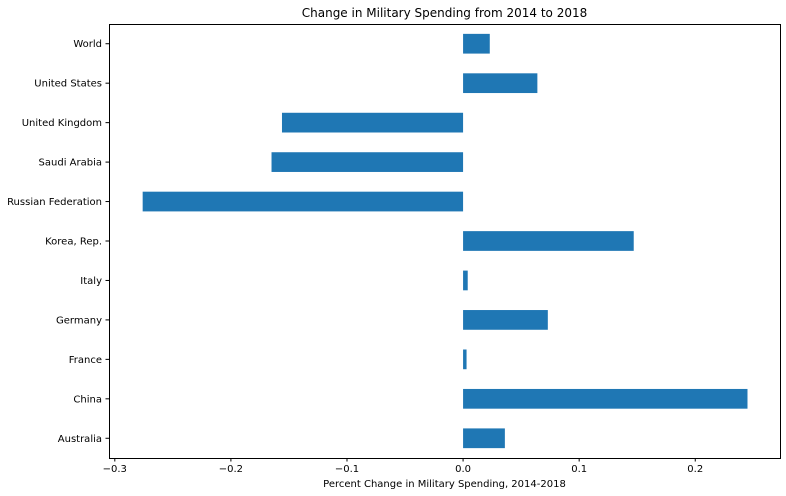  I want to click on y-tick-label: Korea, Rep., so click(73, 242).